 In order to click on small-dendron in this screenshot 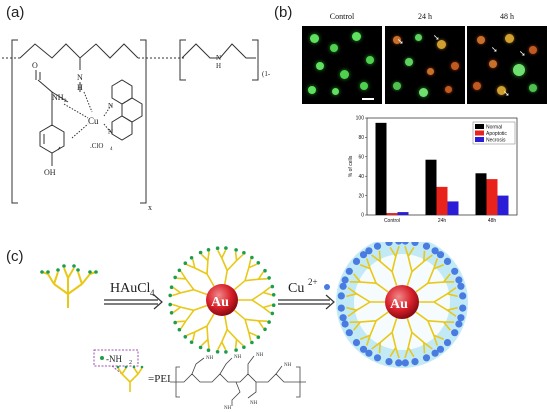, I will do `click(69, 287)`.